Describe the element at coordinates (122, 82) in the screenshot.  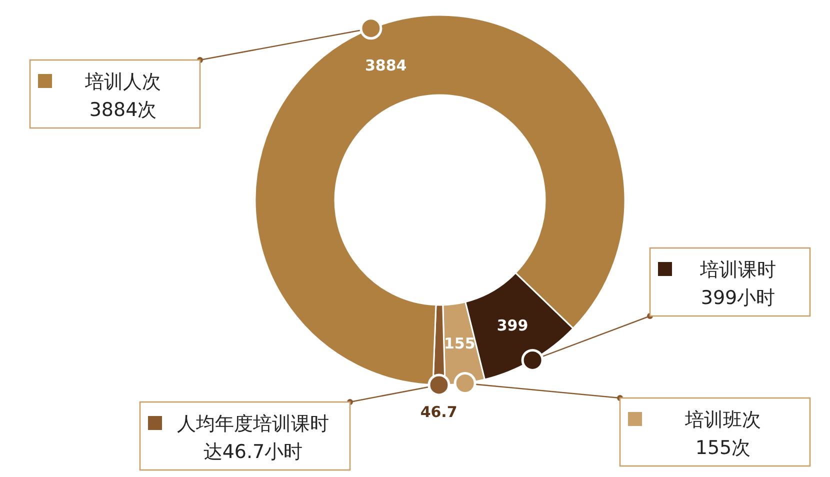
I see `legend-label: 培训人次` at that location.